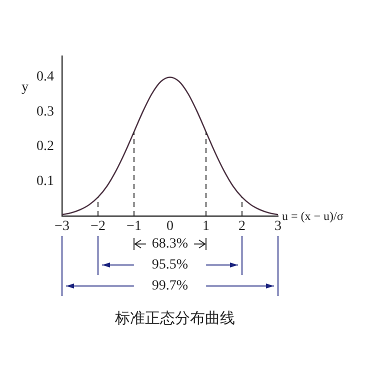 The width and height of the screenshot is (367, 366). Describe the element at coordinates (25, 87) in the screenshot. I see `y-axis-title: y` at that location.